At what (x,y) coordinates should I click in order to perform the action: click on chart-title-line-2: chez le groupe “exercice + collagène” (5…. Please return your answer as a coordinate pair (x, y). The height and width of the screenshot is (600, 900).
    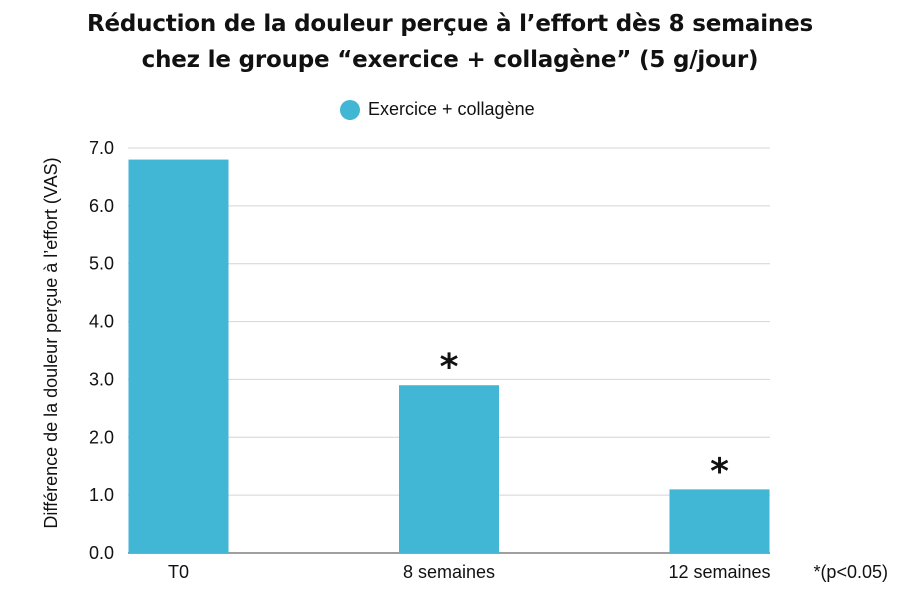
    Looking at the image, I should click on (450, 60).